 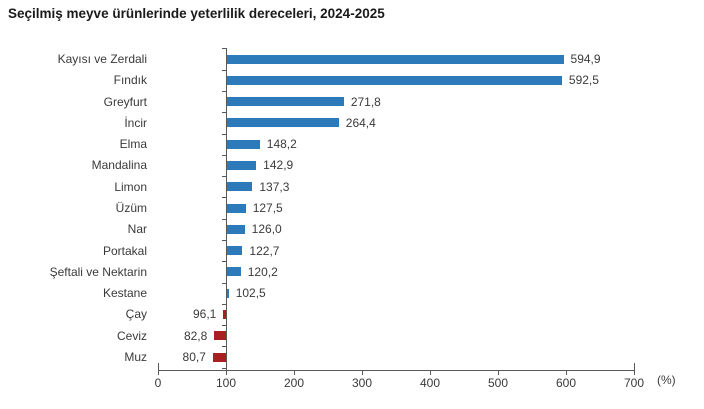 I want to click on category-label: Ceviz, so click(x=131, y=335).